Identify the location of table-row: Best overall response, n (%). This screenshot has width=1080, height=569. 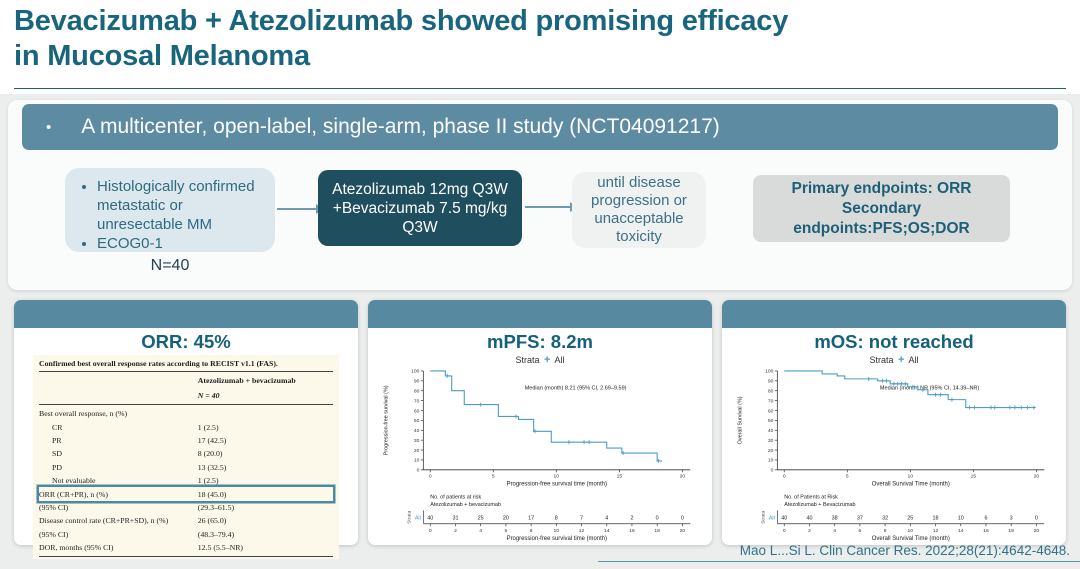
(186, 413).